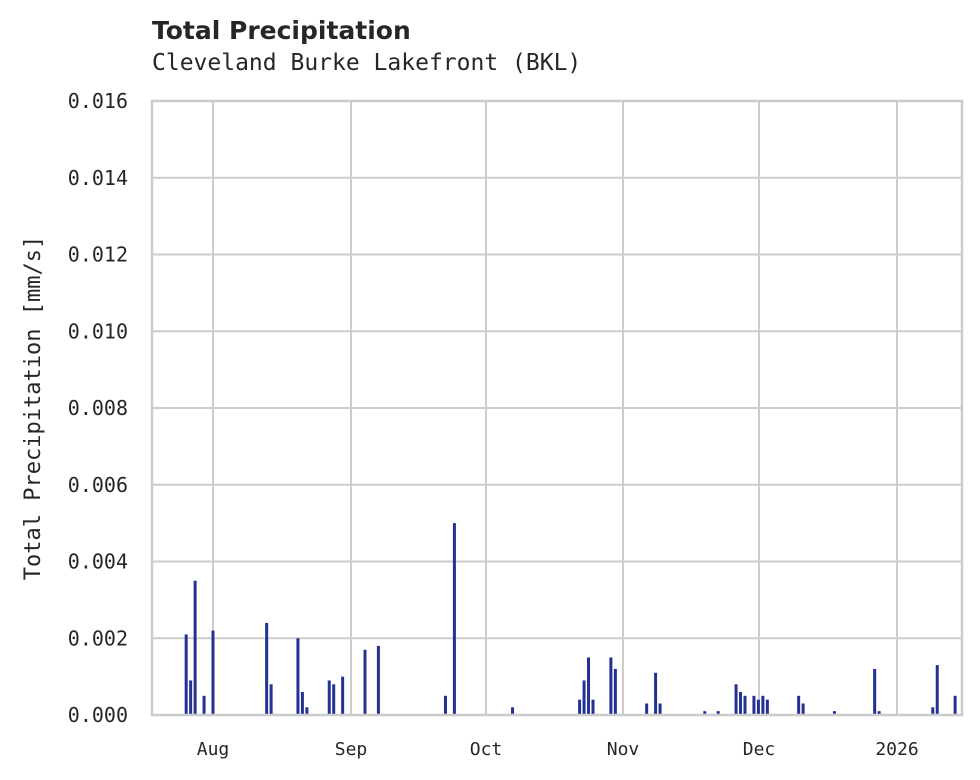 This screenshot has height=780, width=980. Describe the element at coordinates (98, 485) in the screenshot. I see `y-tick-label: 0.006` at that location.